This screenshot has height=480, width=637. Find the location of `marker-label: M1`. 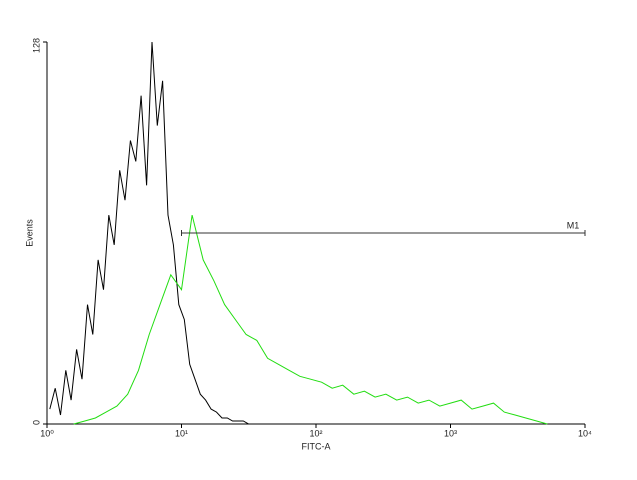

marker-label: M1 is located at coordinates (573, 225).